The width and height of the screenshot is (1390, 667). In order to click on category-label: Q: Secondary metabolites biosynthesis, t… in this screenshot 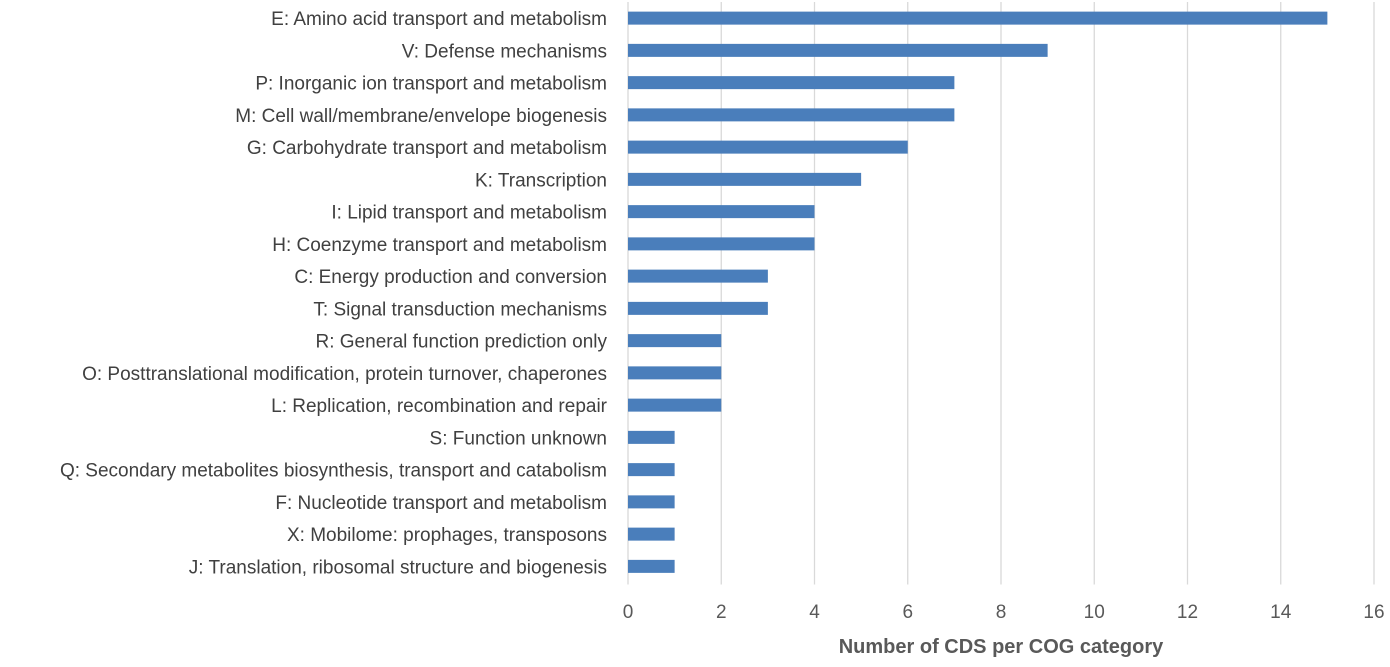, I will do `click(333, 471)`.